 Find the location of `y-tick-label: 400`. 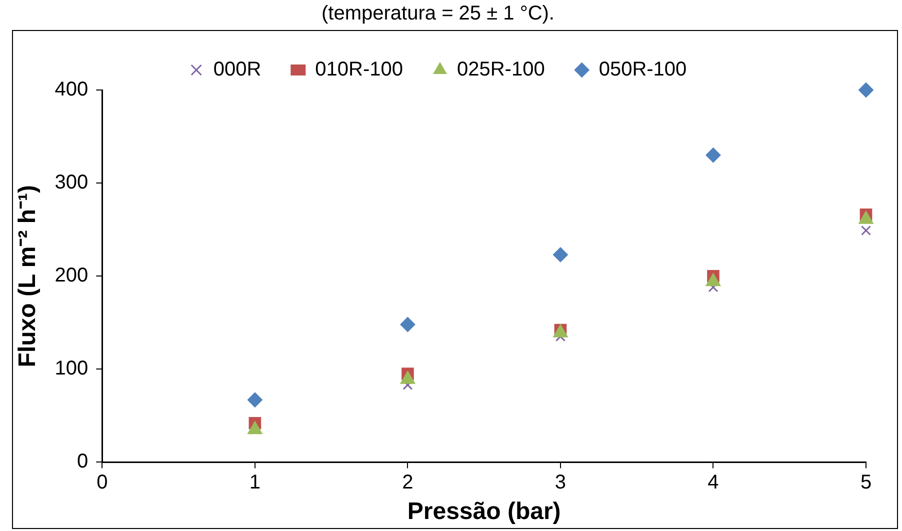

y-tick-label: 400 is located at coordinates (71, 89).